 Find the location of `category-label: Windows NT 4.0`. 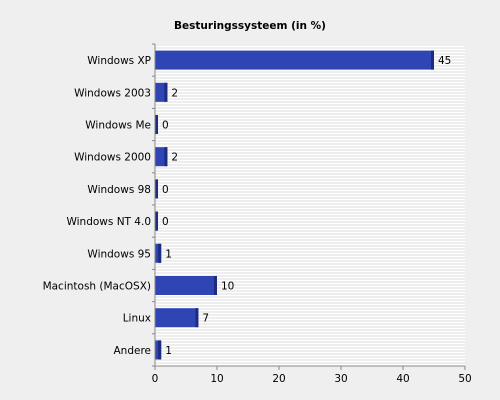

category-label: Windows NT 4.0 is located at coordinates (108, 222).